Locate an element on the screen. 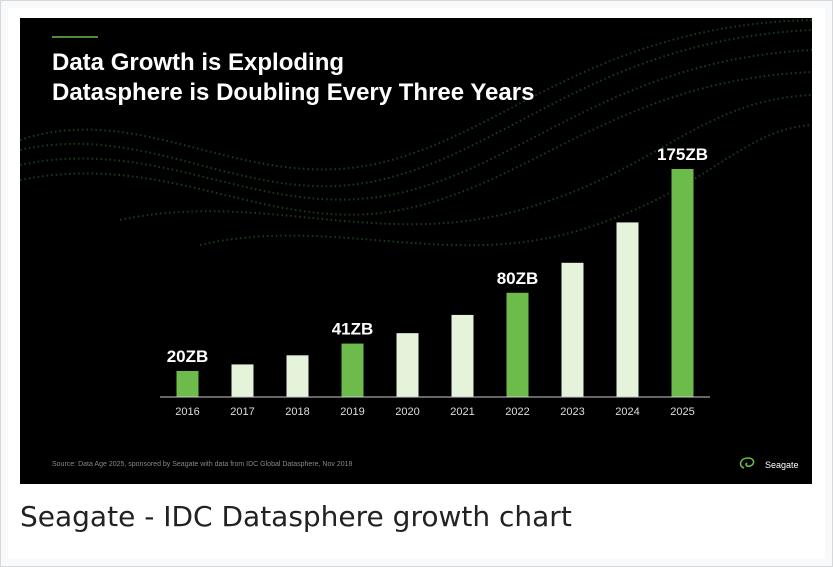 This screenshot has width=833, height=567. data-label: 20ZB is located at coordinates (188, 356).